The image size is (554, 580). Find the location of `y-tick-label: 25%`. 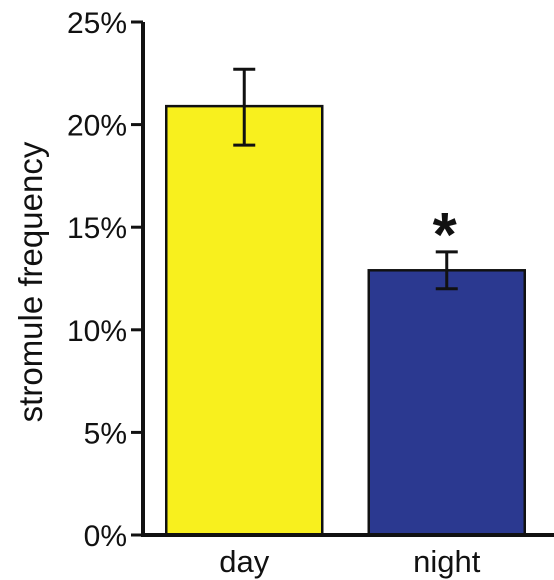

y-tick-label: 25% is located at coordinates (97, 23).